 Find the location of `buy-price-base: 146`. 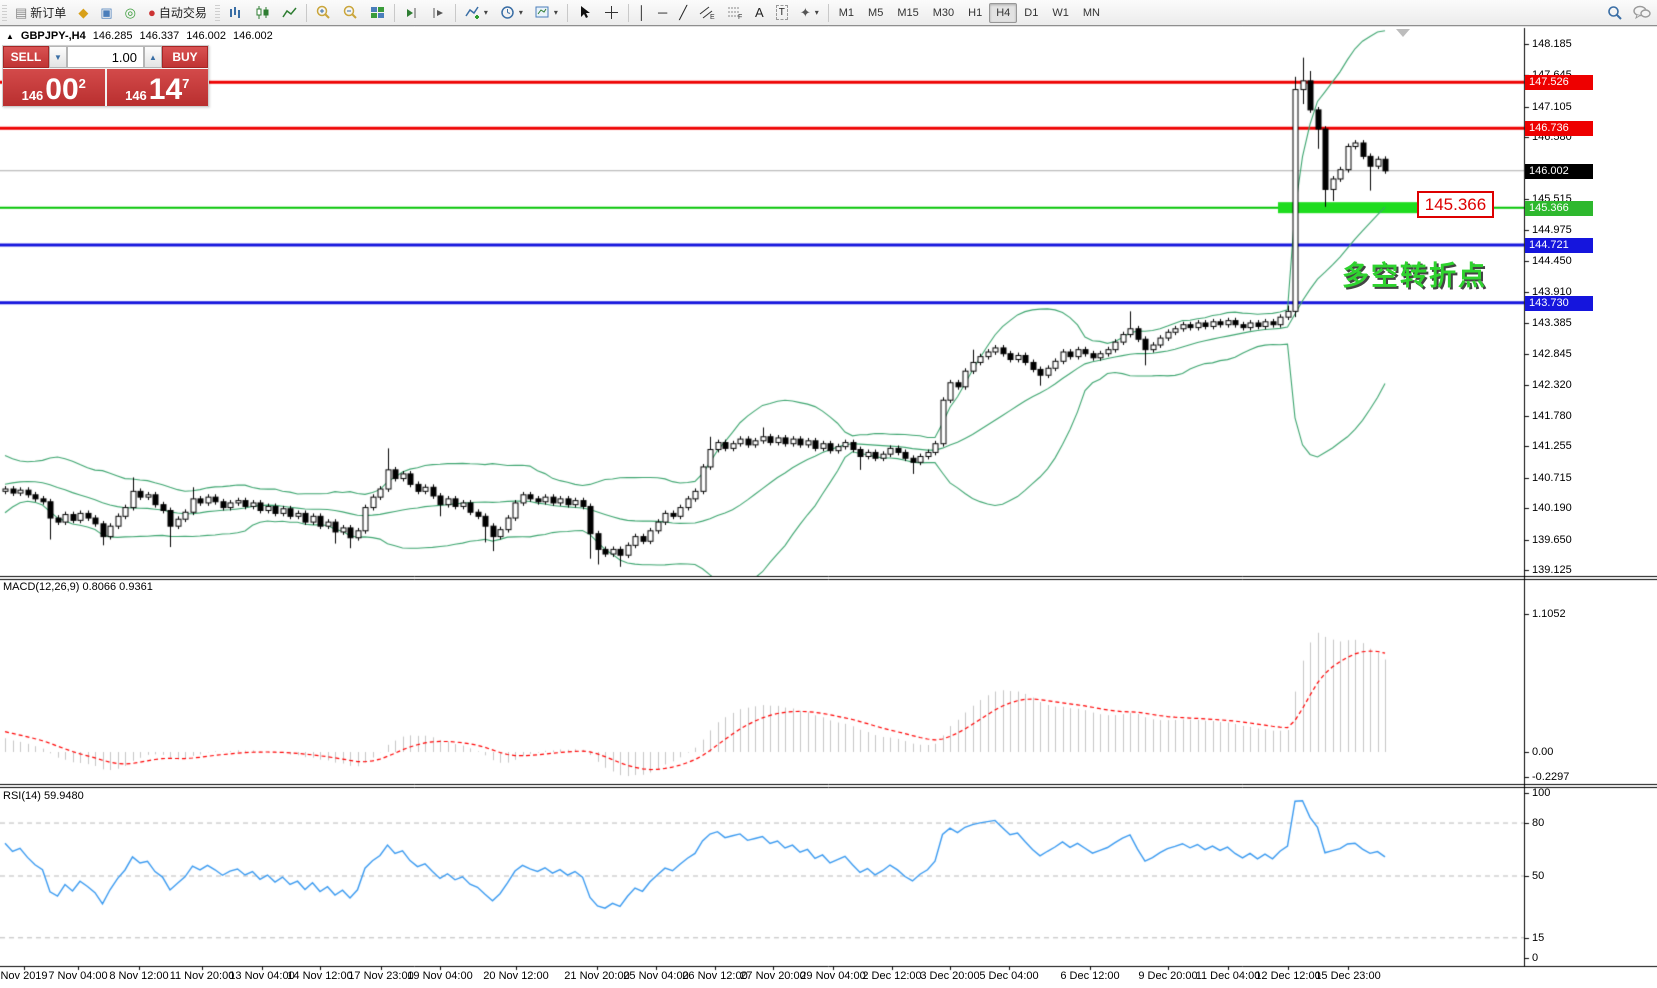

buy-price-base: 146 is located at coordinates (136, 95).